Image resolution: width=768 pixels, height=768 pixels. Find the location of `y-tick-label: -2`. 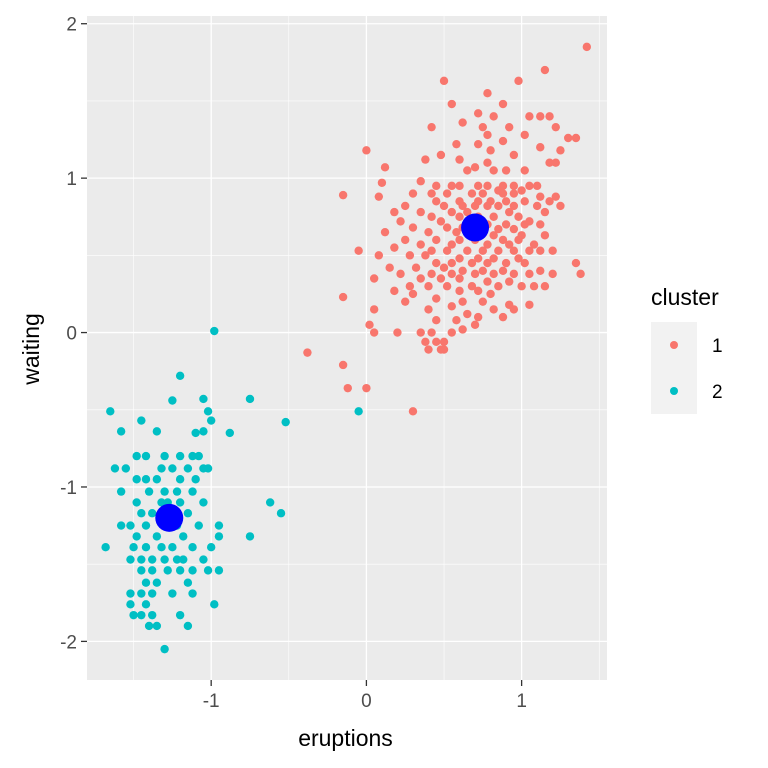

y-tick-label: -2 is located at coordinates (68, 642).